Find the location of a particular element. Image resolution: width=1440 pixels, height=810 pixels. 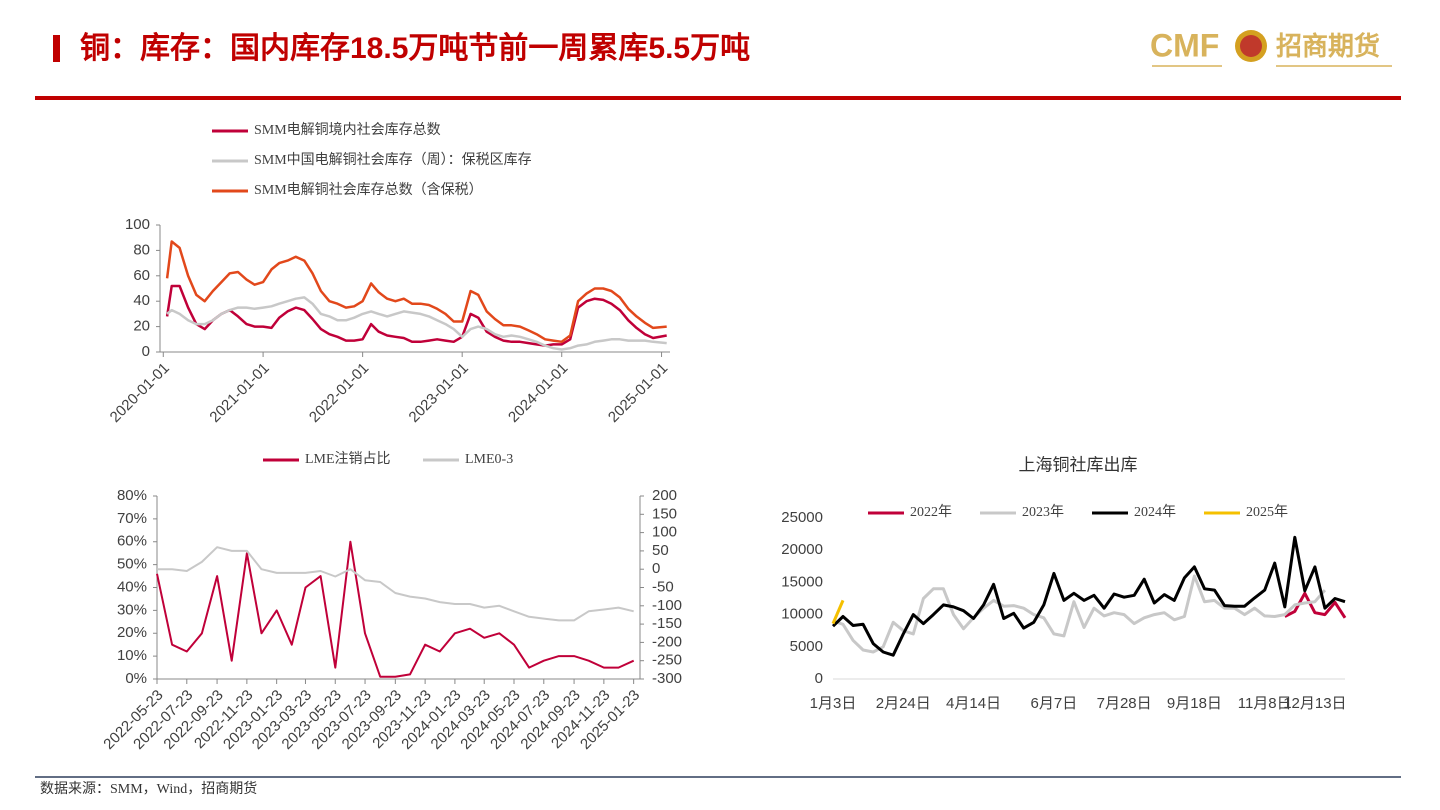

x-tick-label: 2023-01-01 is located at coordinates (439, 393).